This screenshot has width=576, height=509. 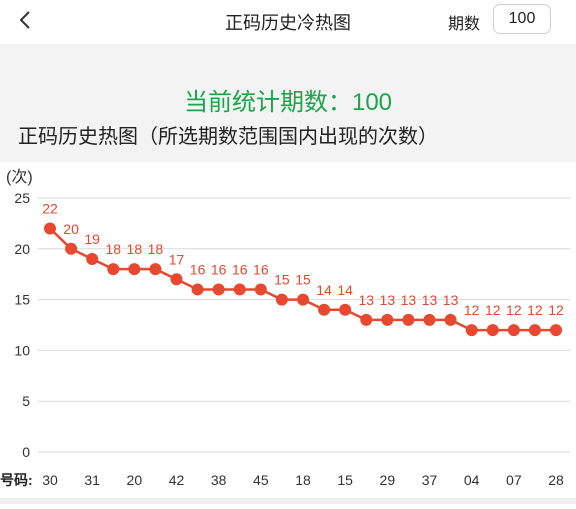 What do you see at coordinates (92, 239) in the screenshot?
I see `data-label: 19` at bounding box center [92, 239].